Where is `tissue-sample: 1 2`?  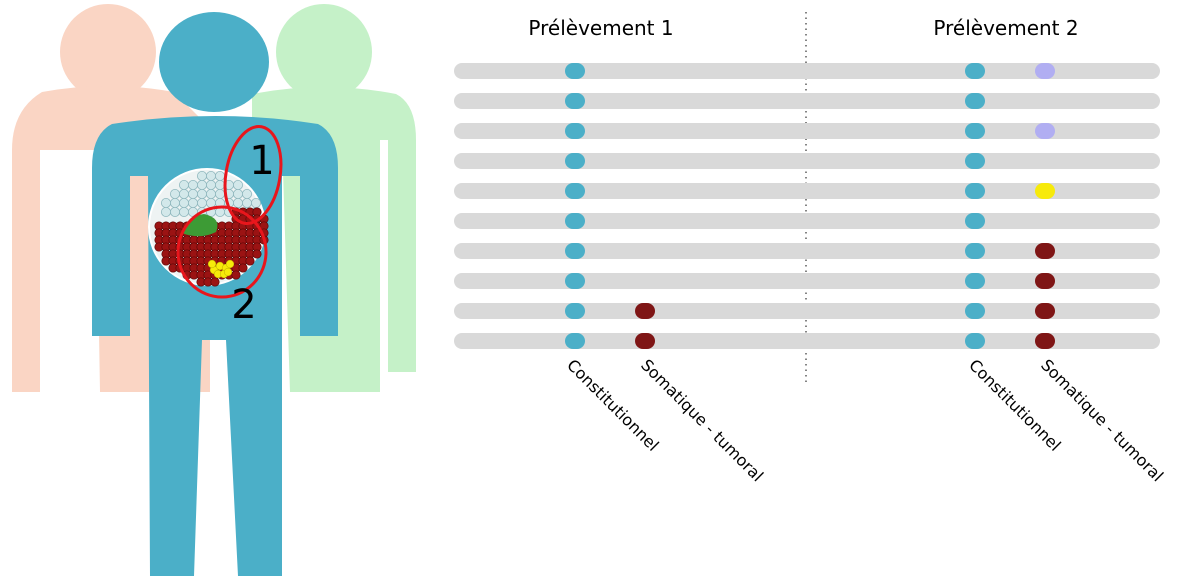
tissue-sample: 1 2 is located at coordinates (215, 226).